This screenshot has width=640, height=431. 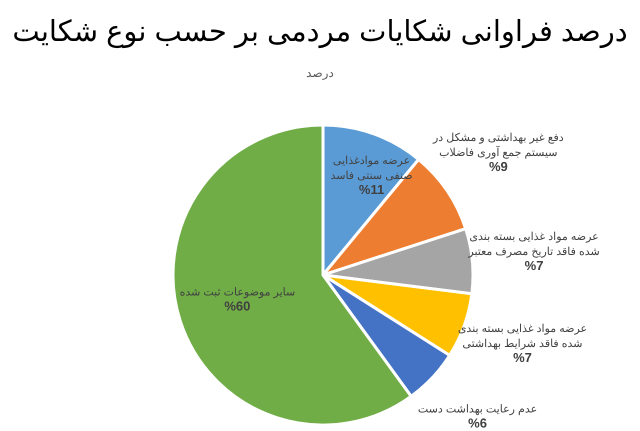 I want to click on data-label: %11, so click(x=371, y=190).